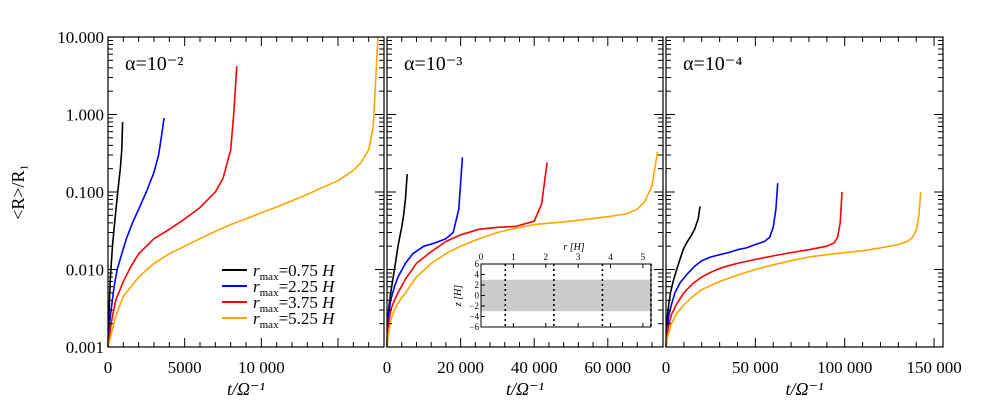 This screenshot has height=415, width=981. What do you see at coordinates (294, 272) in the screenshot?
I see `legend-entry: rmax=0.75 H` at bounding box center [294, 272].